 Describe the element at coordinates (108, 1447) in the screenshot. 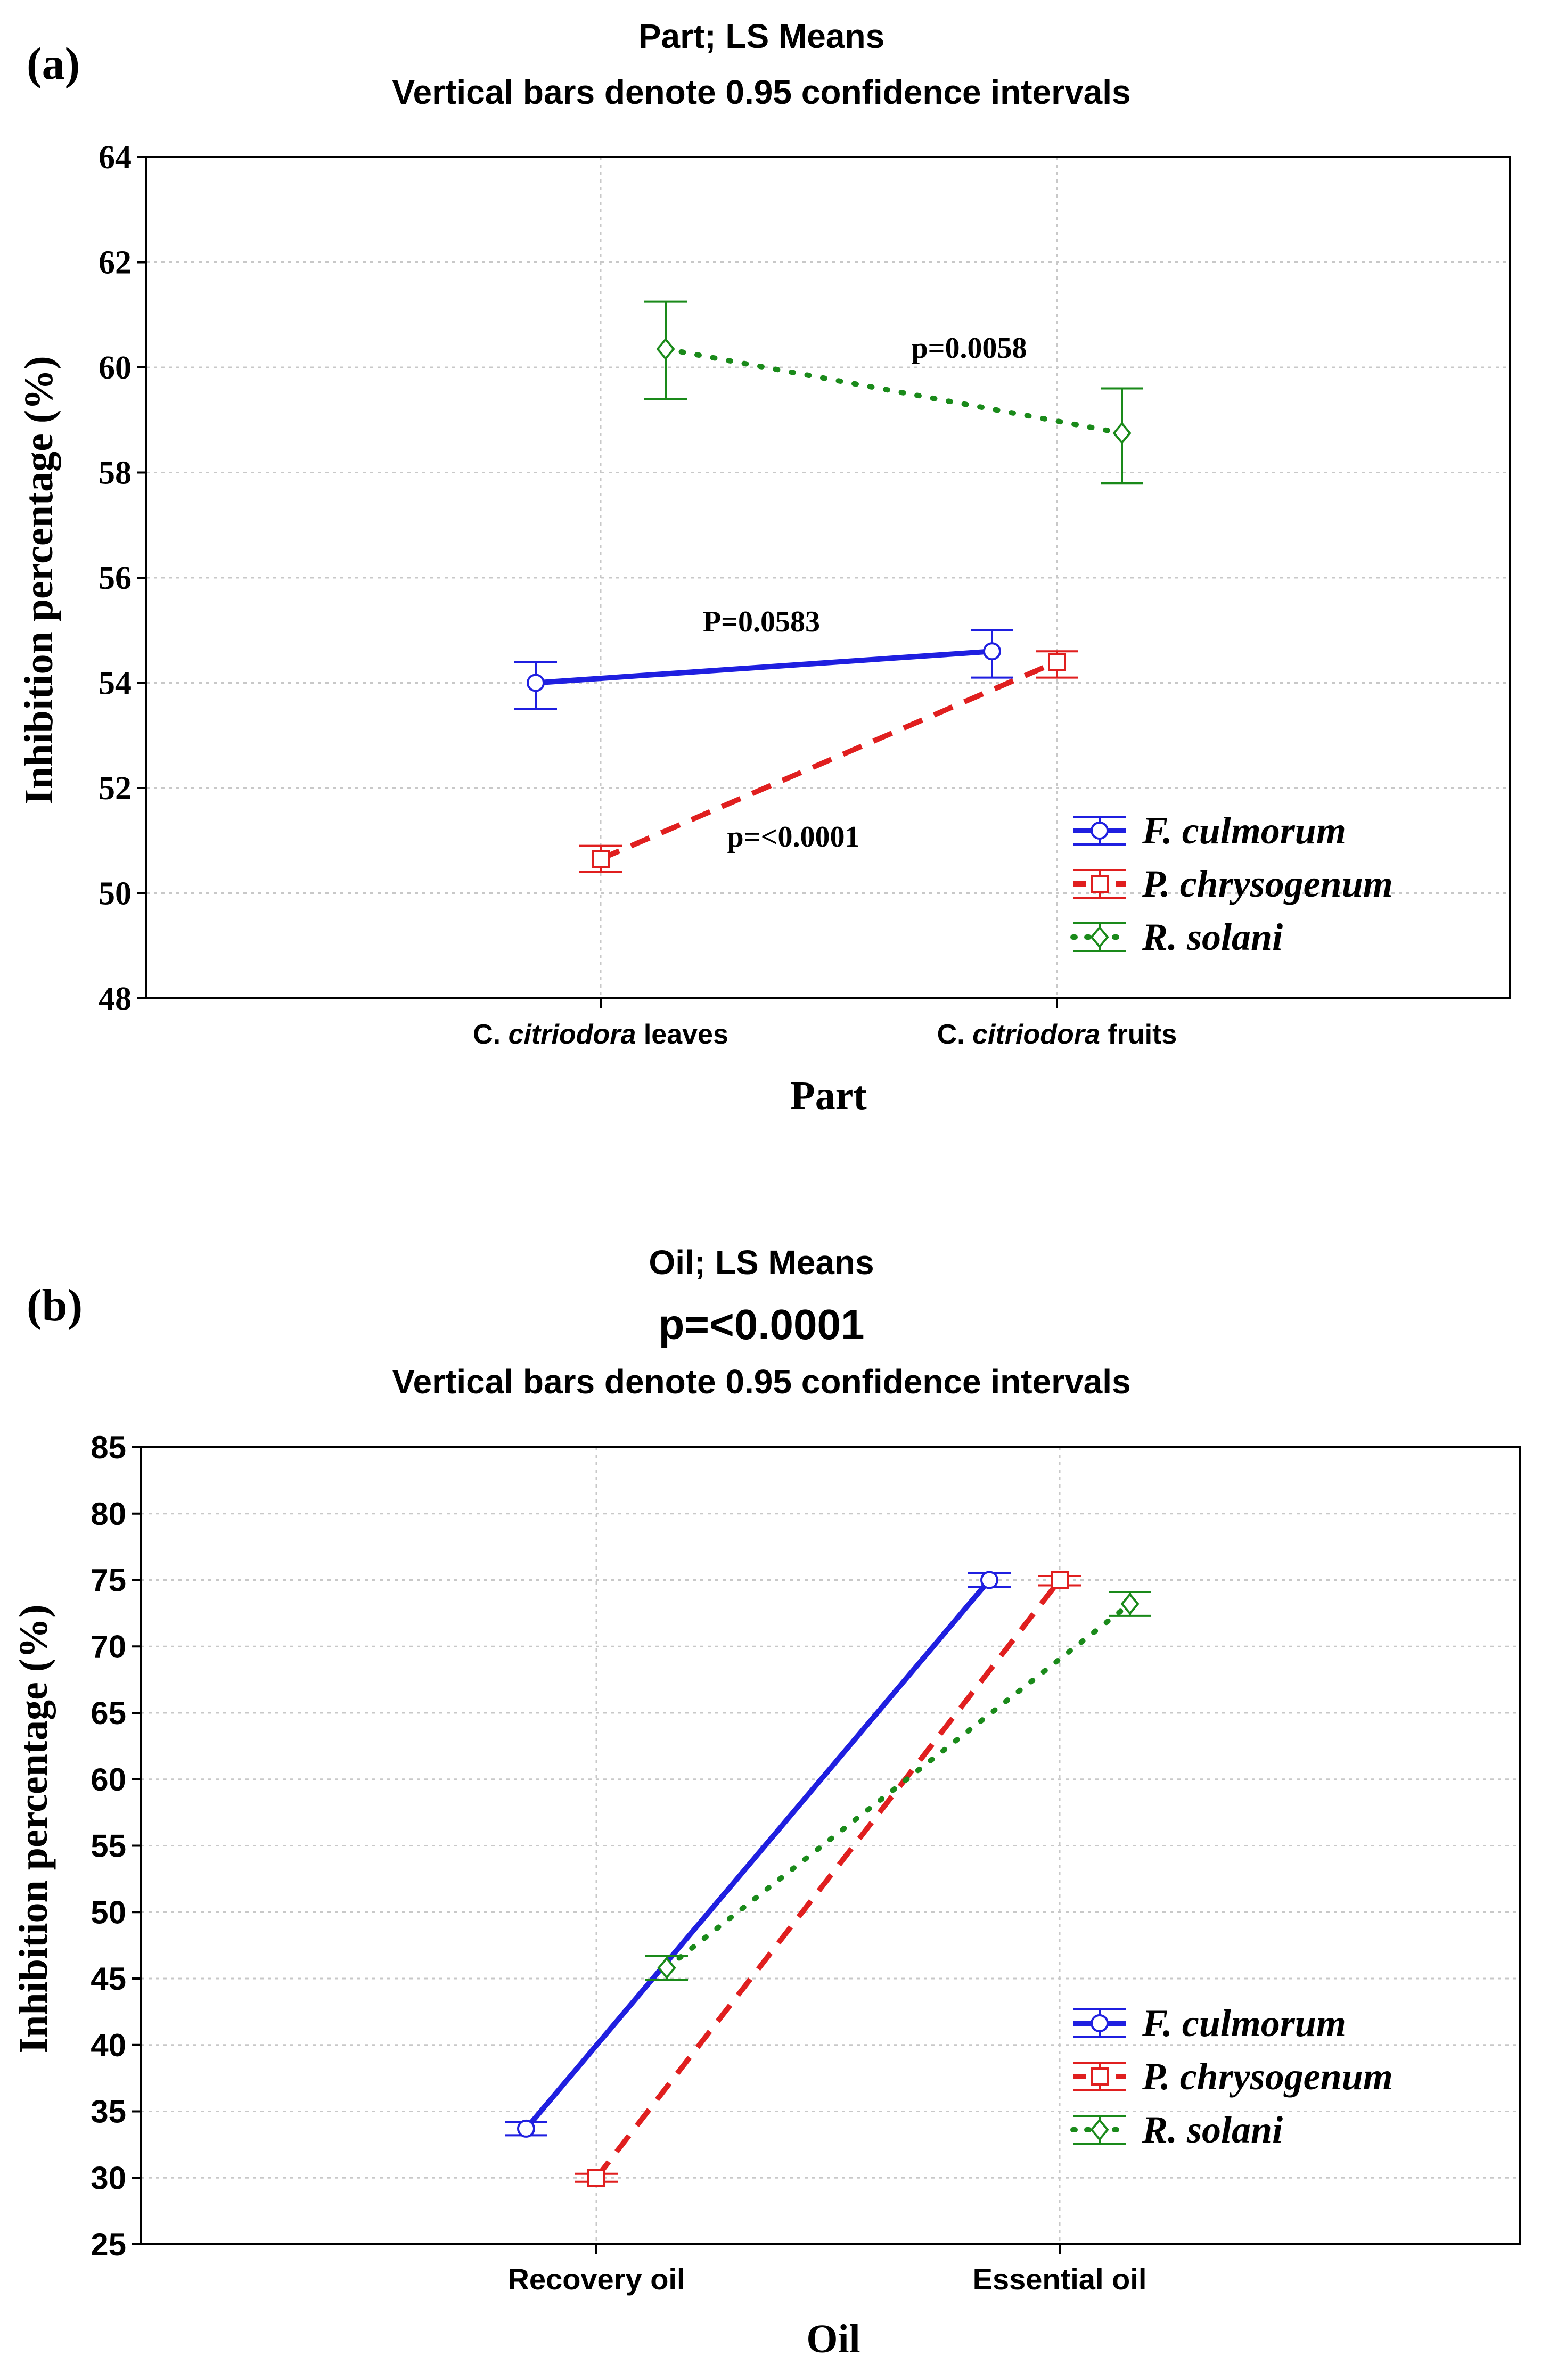

I see `y-tick-label: 85` at that location.